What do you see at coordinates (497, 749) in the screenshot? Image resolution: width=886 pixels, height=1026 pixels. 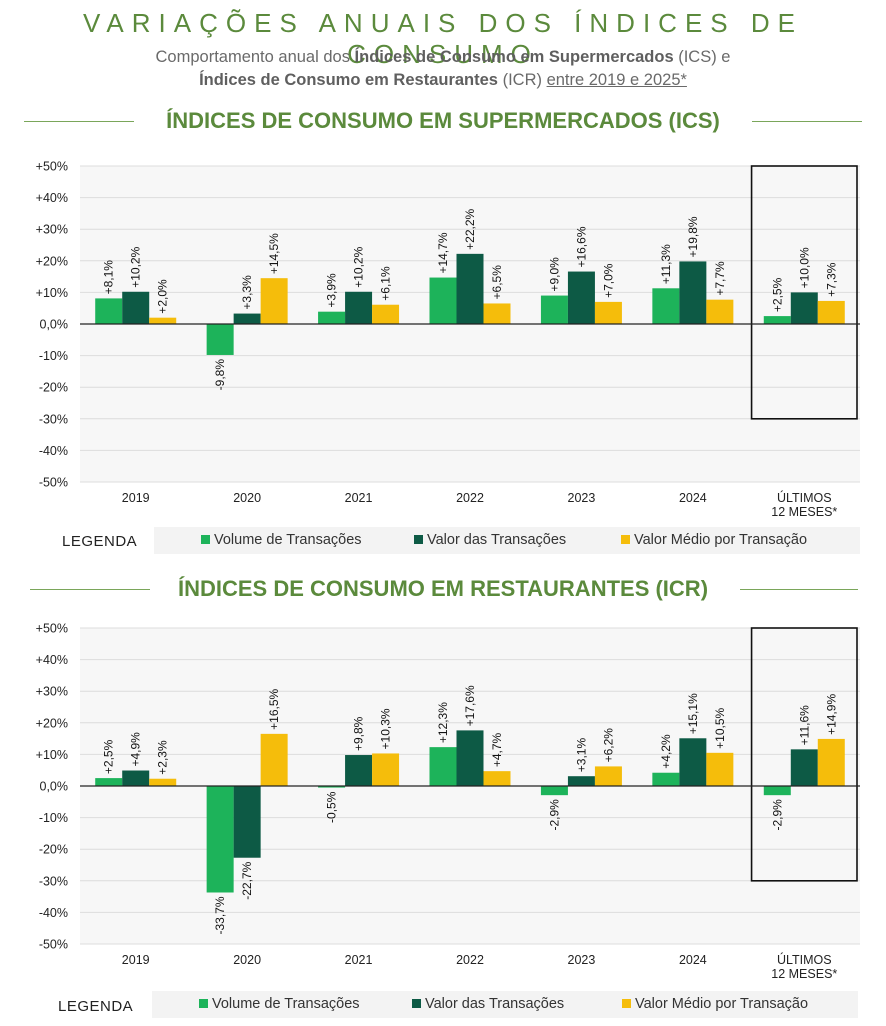 I see `data-label: +4,7%` at bounding box center [497, 749].